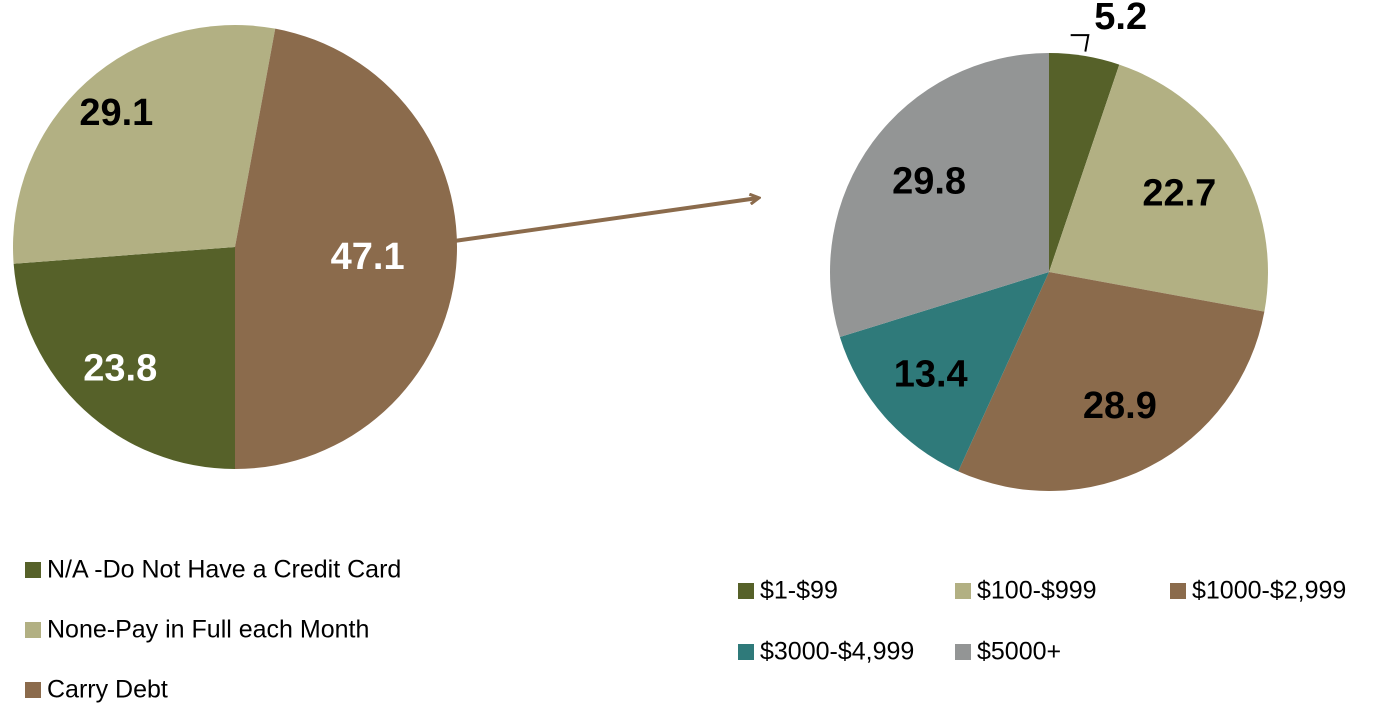  I want to click on legend-label: $1000-$2,999, so click(1269, 591).